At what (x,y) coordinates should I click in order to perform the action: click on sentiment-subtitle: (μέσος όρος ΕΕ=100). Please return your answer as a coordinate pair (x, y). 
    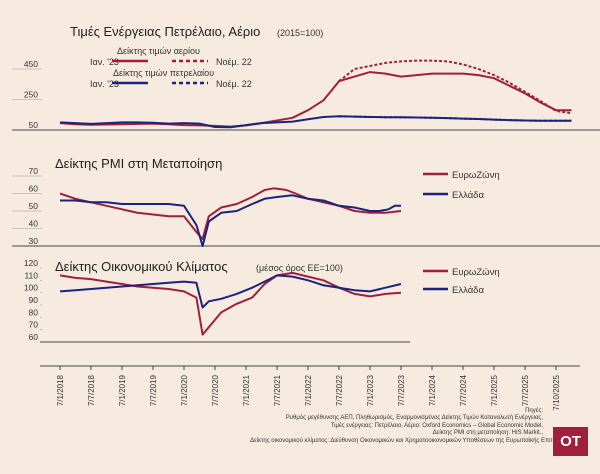
    Looking at the image, I should click on (299, 268).